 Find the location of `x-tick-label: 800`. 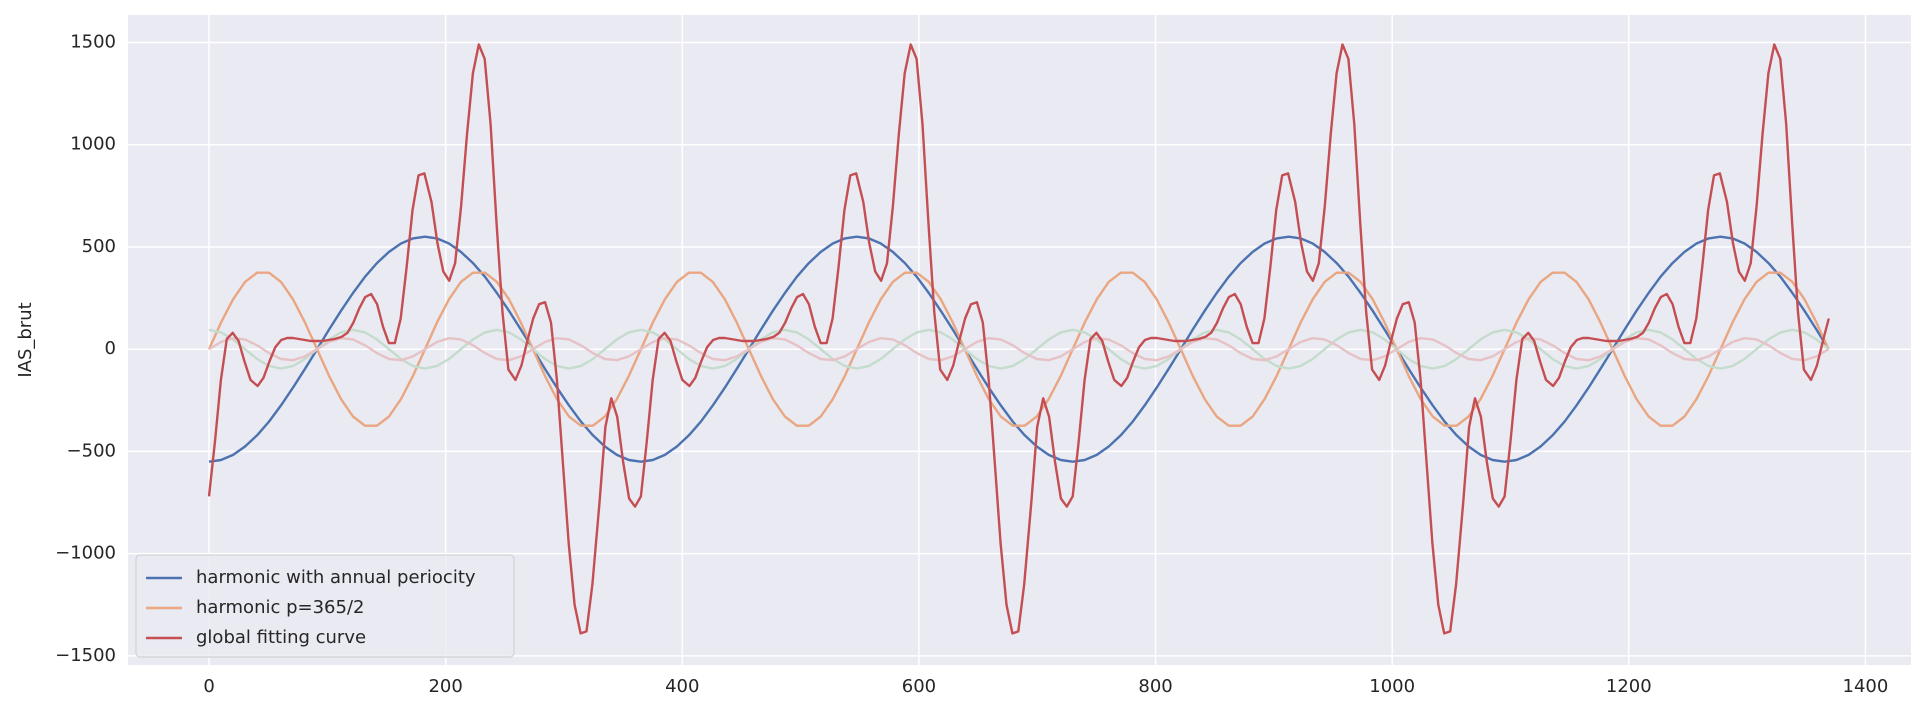

x-tick-label: 800 is located at coordinates (1155, 686).